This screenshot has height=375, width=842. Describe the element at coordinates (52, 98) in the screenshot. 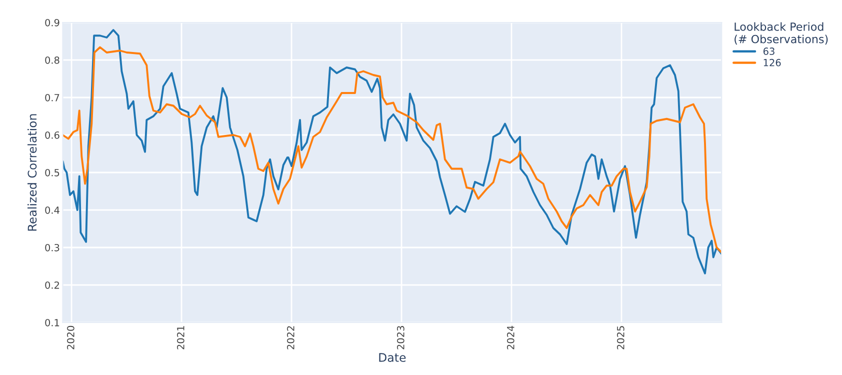

I see `y-tick-label: 0.7` at that location.